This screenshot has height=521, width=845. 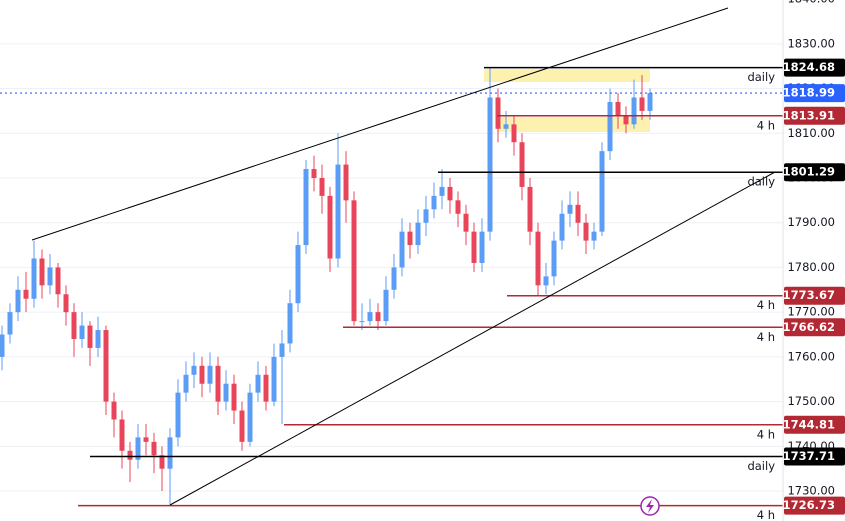 I want to click on price-label: 1818.99, so click(x=809, y=93).